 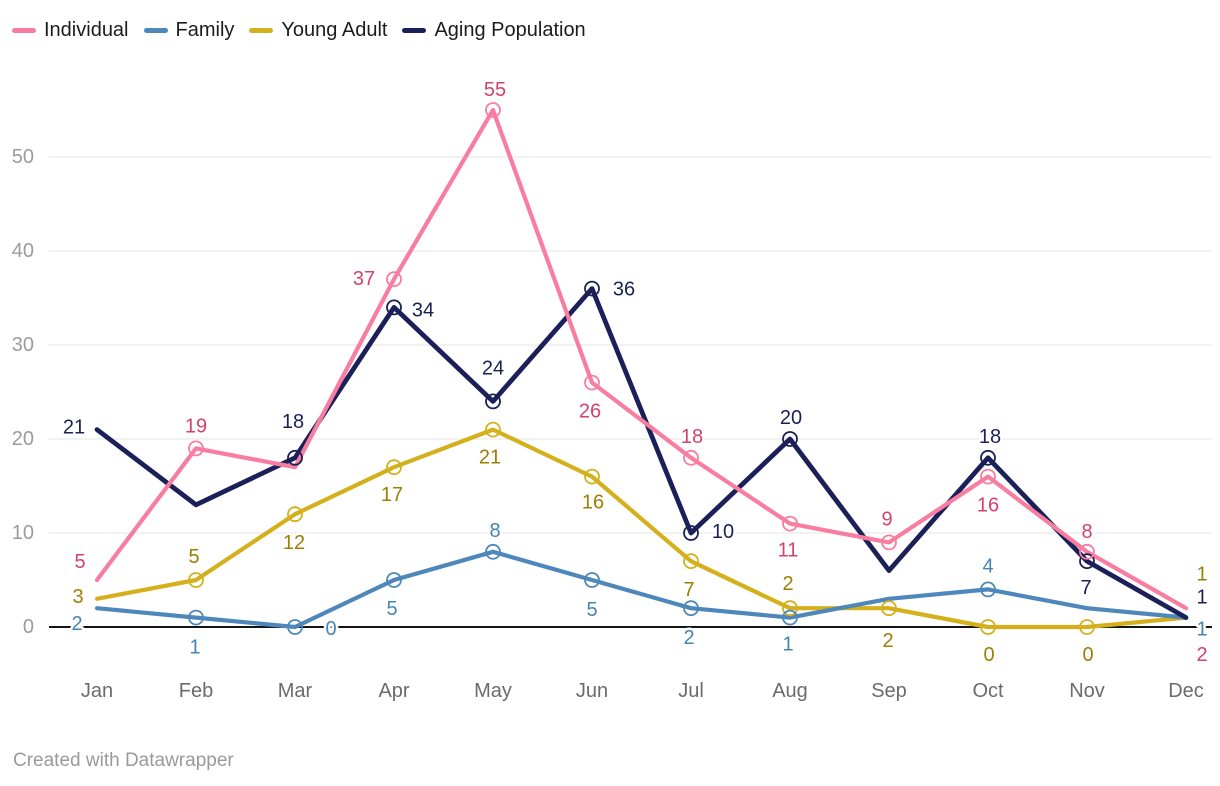 What do you see at coordinates (86, 30) in the screenshot?
I see `legend-label: Individual` at bounding box center [86, 30].